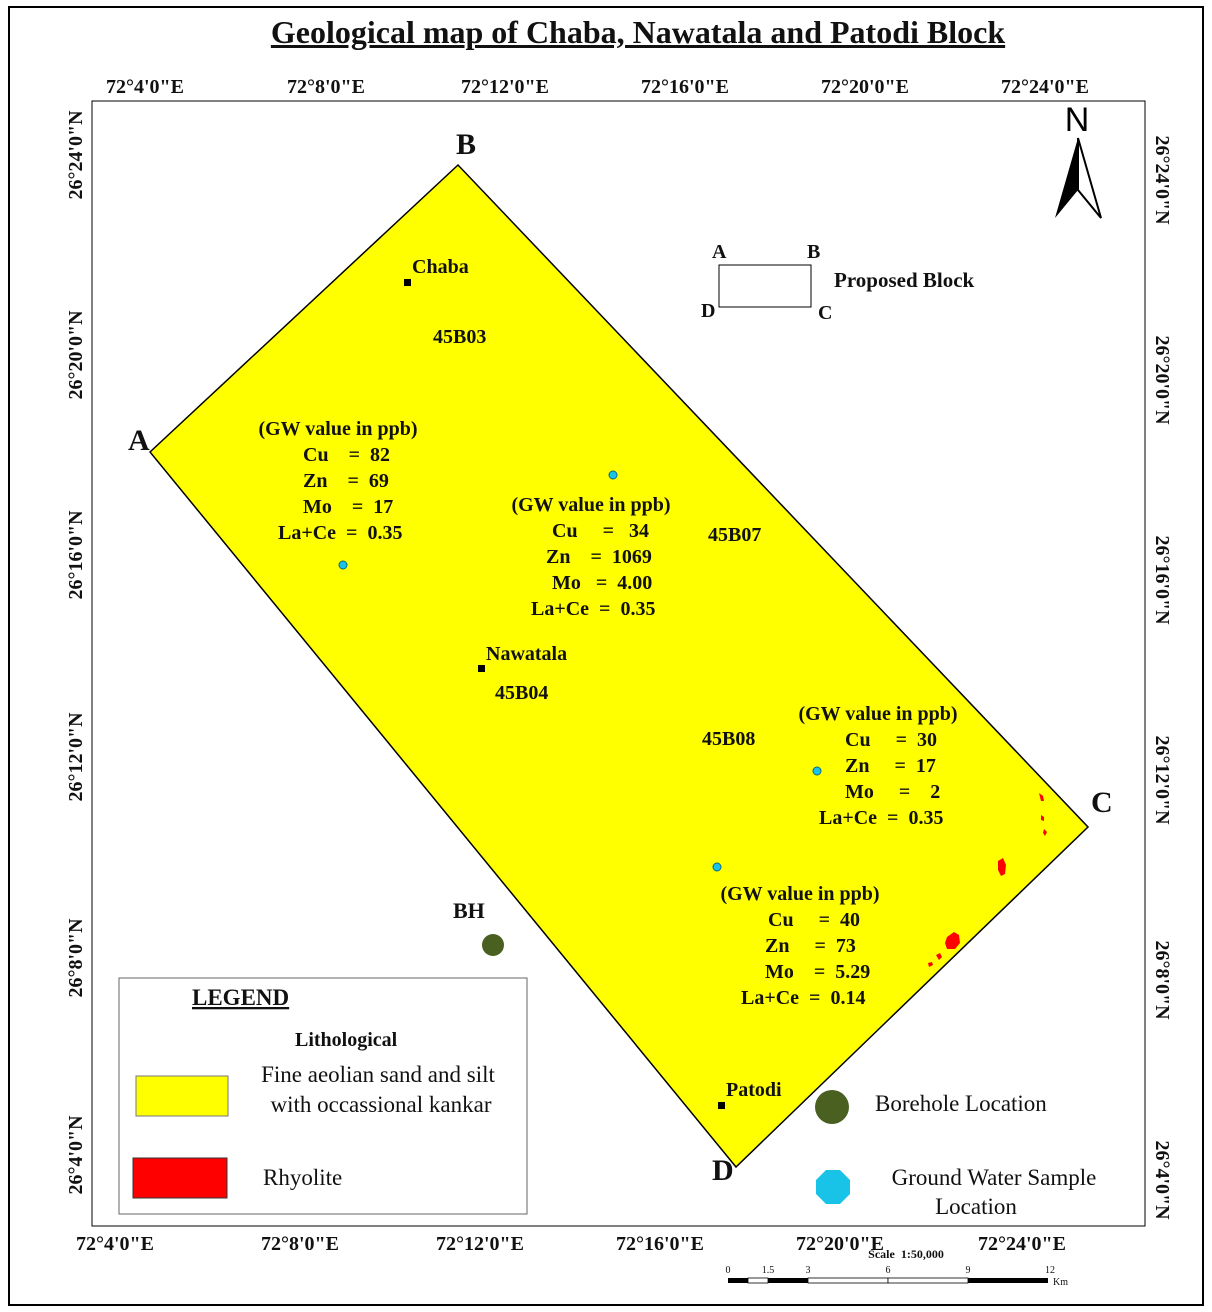  I want to click on north-arrow-icon, so click(1089, 178).